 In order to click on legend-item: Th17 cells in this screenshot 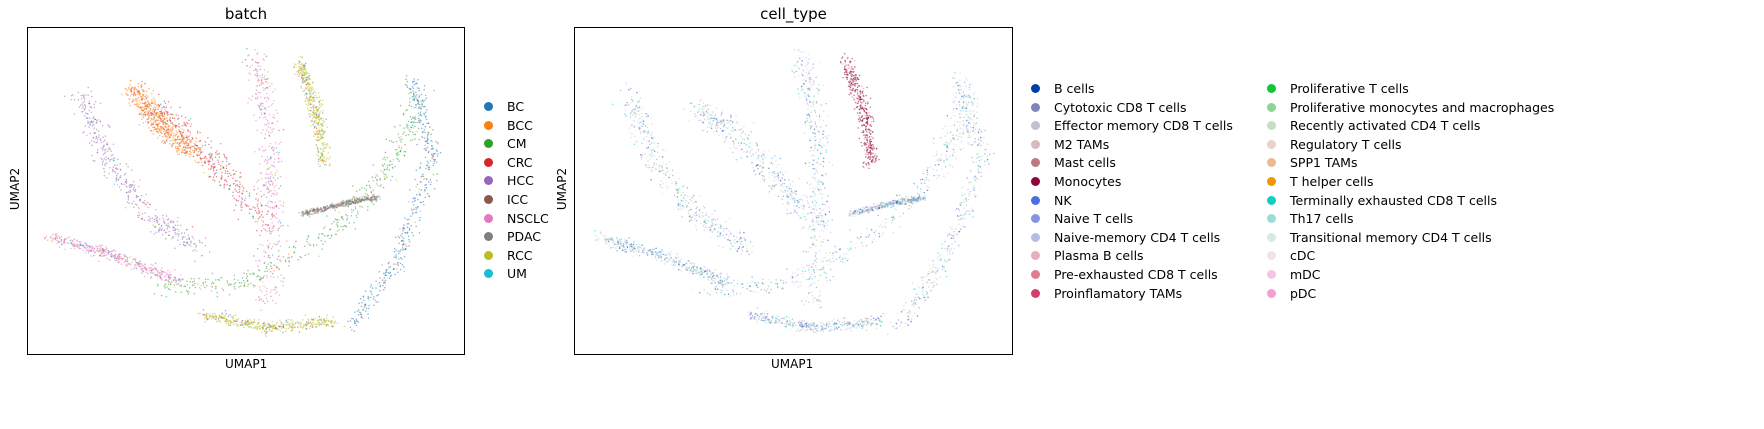, I will do `click(1310, 218)`.